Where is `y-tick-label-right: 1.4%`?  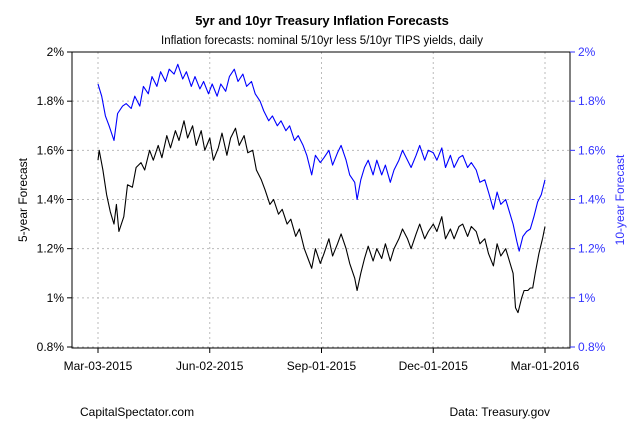 y-tick-label-right: 1.4% is located at coordinates (592, 200).